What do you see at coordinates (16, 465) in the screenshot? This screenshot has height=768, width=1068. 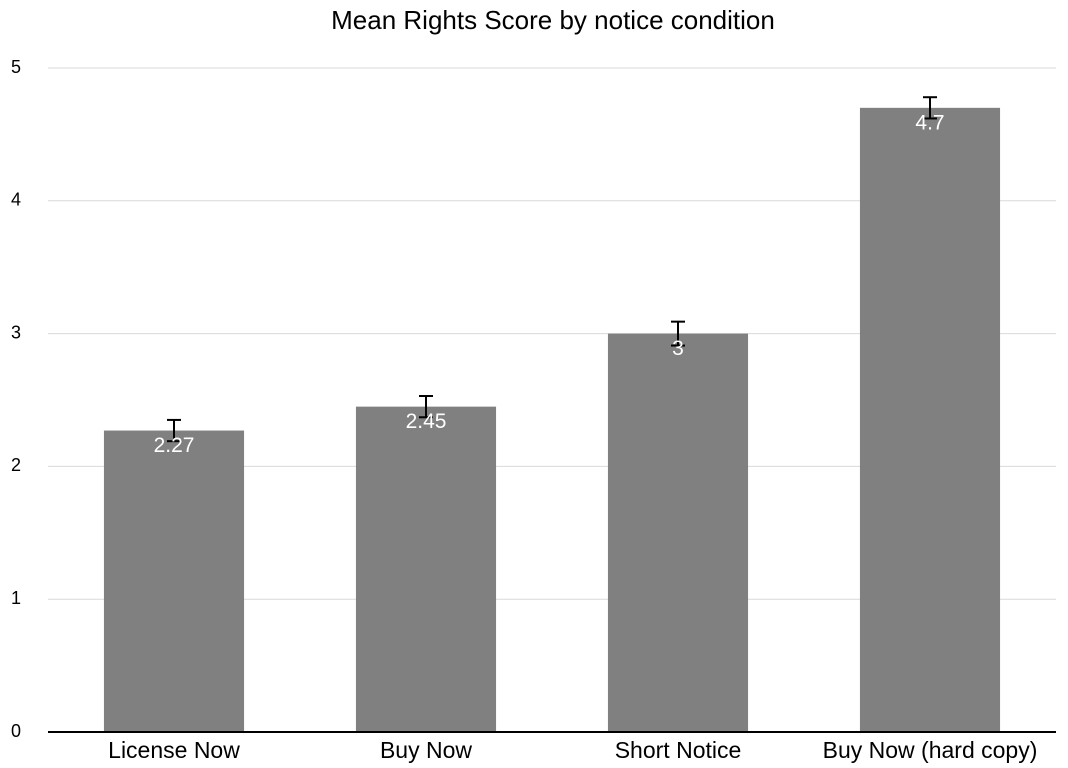 I see `y-tick-label: 2` at bounding box center [16, 465].